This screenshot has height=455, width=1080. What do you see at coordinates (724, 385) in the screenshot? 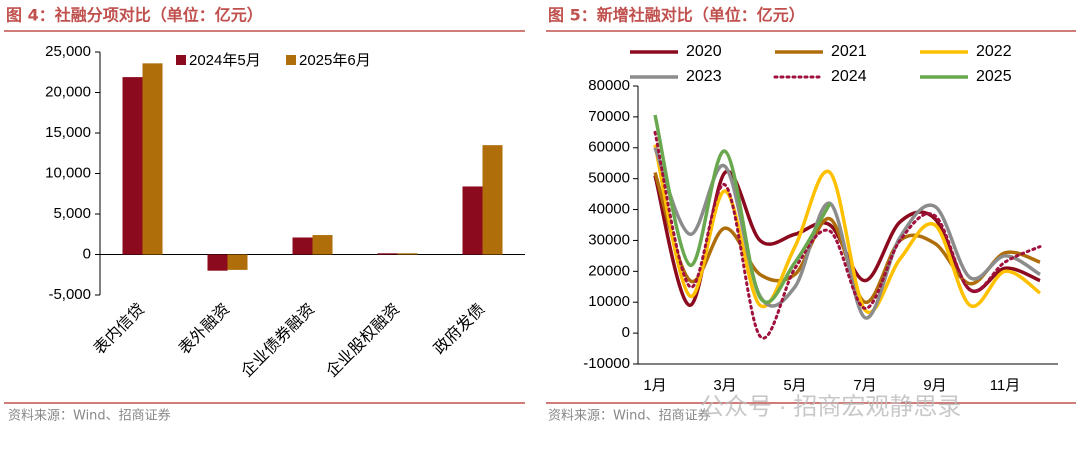
I see `x-tick-label: 3月` at bounding box center [724, 385].